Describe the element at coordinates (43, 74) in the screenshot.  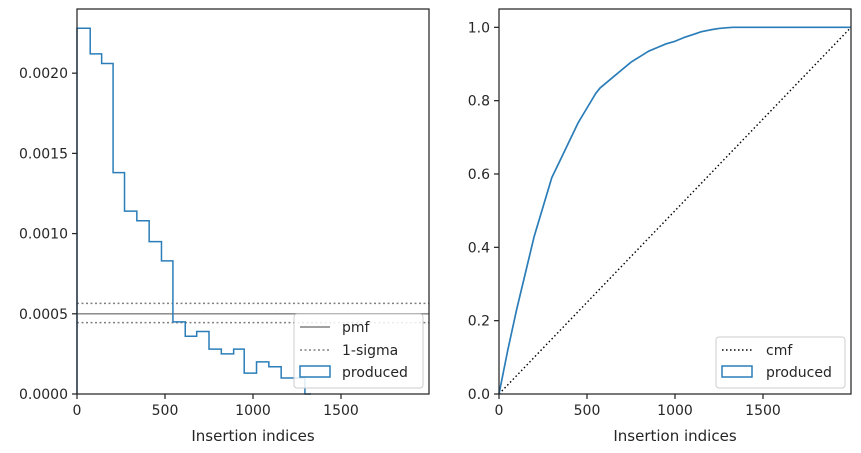
I see `y-tick-label: 0.0020` at that location.